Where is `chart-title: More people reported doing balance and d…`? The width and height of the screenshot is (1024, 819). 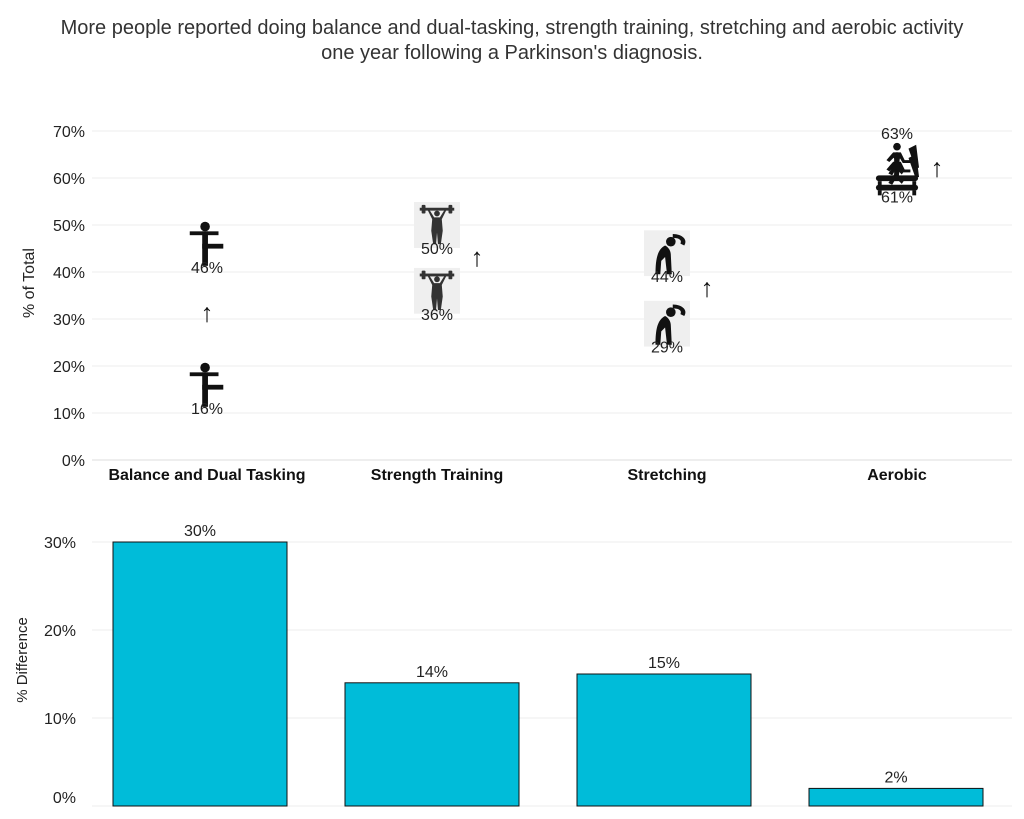
chart-title: More people reported doing balance and d… is located at coordinates (512, 41).